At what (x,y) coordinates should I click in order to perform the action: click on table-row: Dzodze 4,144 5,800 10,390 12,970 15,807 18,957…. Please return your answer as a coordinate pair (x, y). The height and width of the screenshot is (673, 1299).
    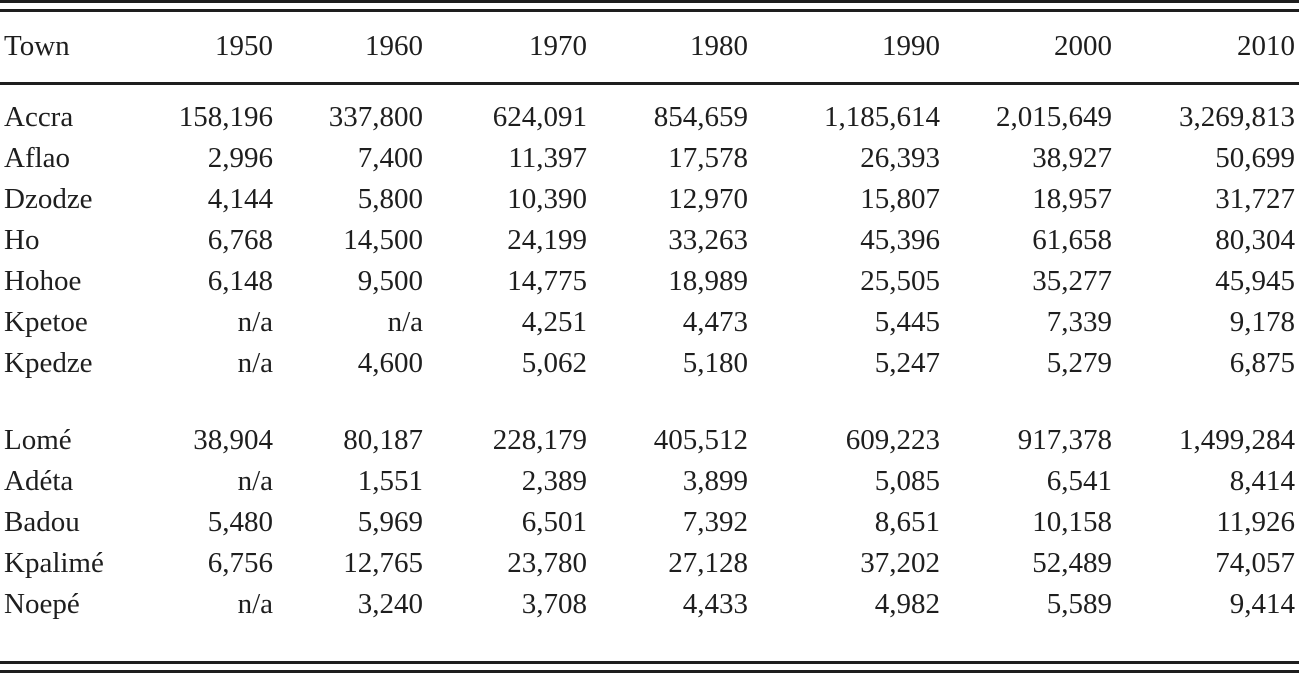
    Looking at the image, I should click on (649, 199).